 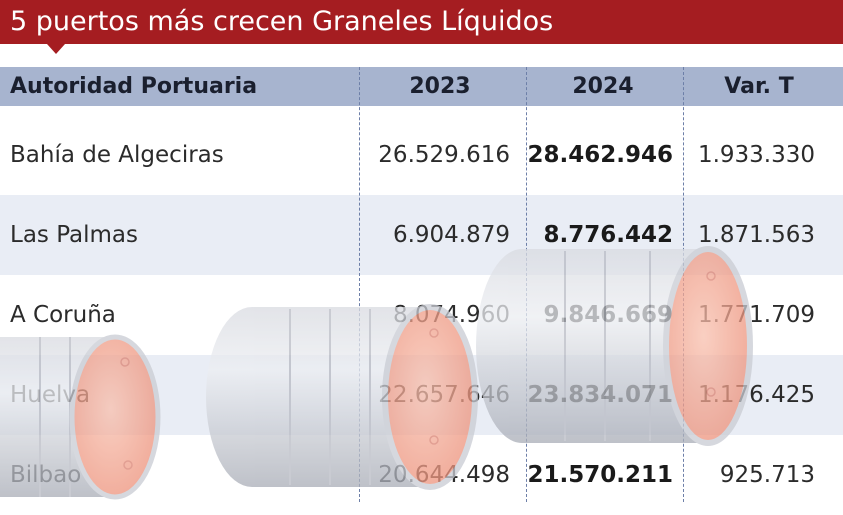 I want to click on table-header: Autoridad Portuaria 2023 2024 Var. T, so click(x=421, y=86).